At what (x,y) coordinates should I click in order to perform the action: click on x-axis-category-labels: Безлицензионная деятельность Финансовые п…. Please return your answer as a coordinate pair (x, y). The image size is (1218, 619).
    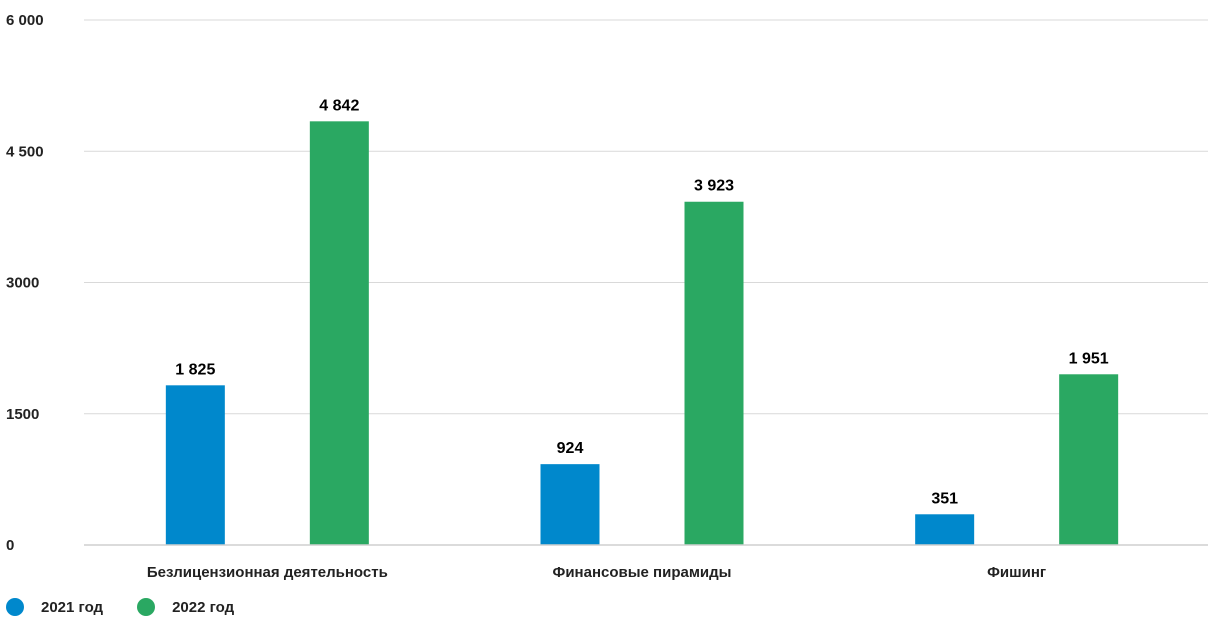
    Looking at the image, I should click on (596, 572).